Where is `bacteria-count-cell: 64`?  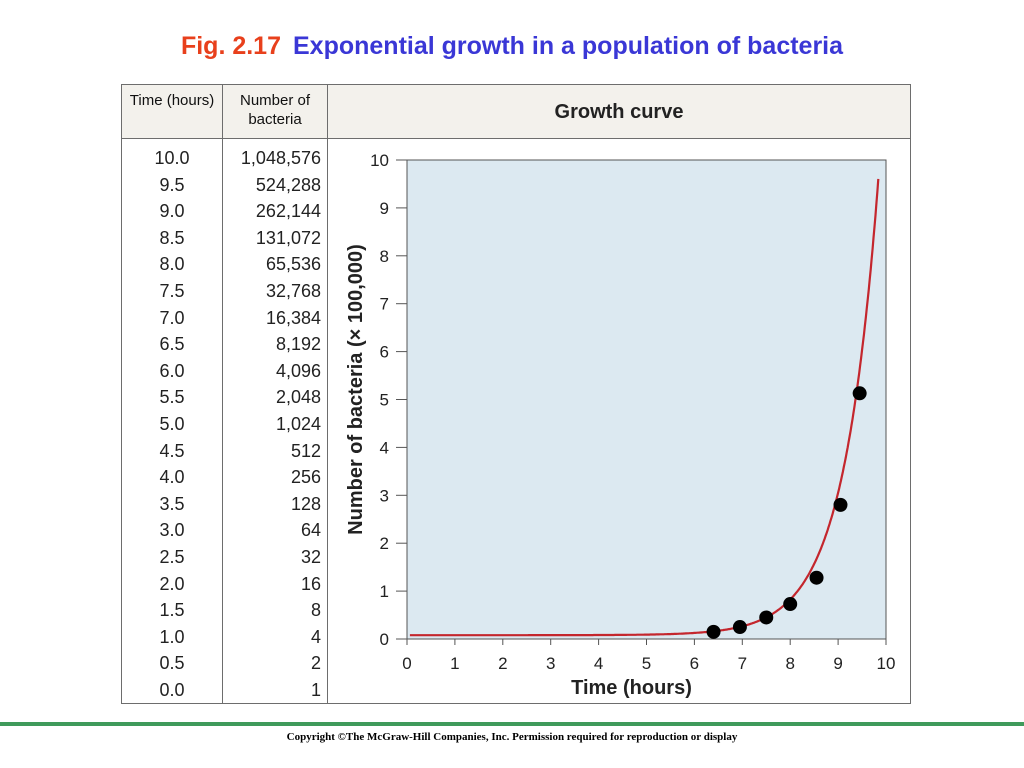 bacteria-count-cell: 64 is located at coordinates (310, 530).